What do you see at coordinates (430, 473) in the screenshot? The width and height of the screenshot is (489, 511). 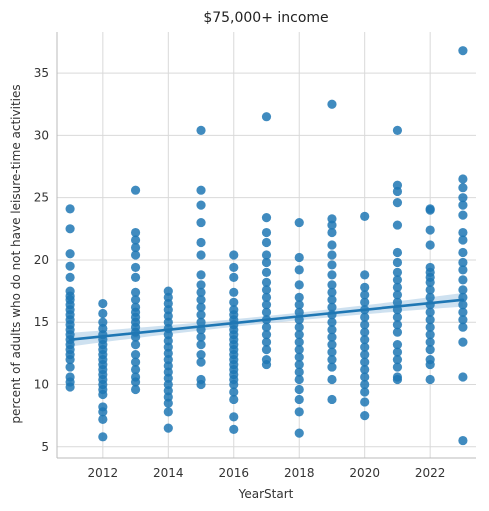 I see `x-tick-label: 2022` at bounding box center [430, 473].